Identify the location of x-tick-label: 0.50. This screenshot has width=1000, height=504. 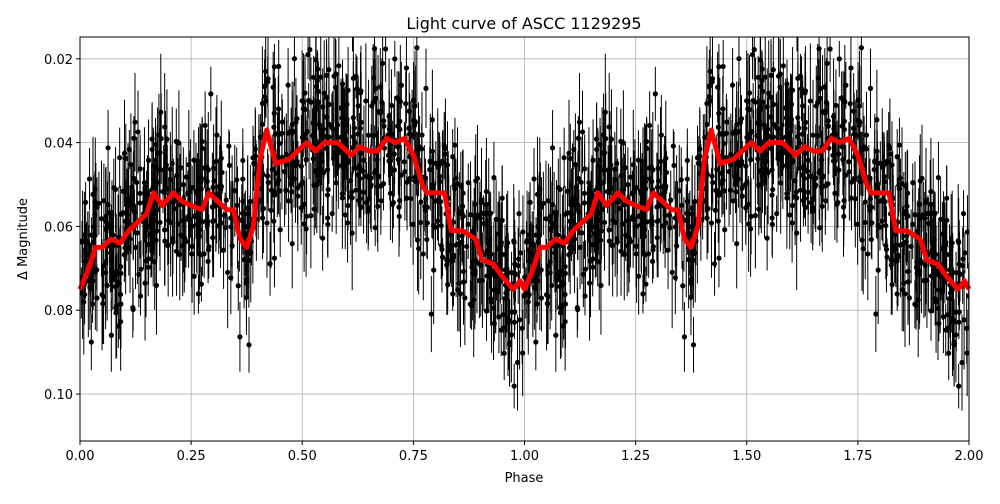
(302, 456).